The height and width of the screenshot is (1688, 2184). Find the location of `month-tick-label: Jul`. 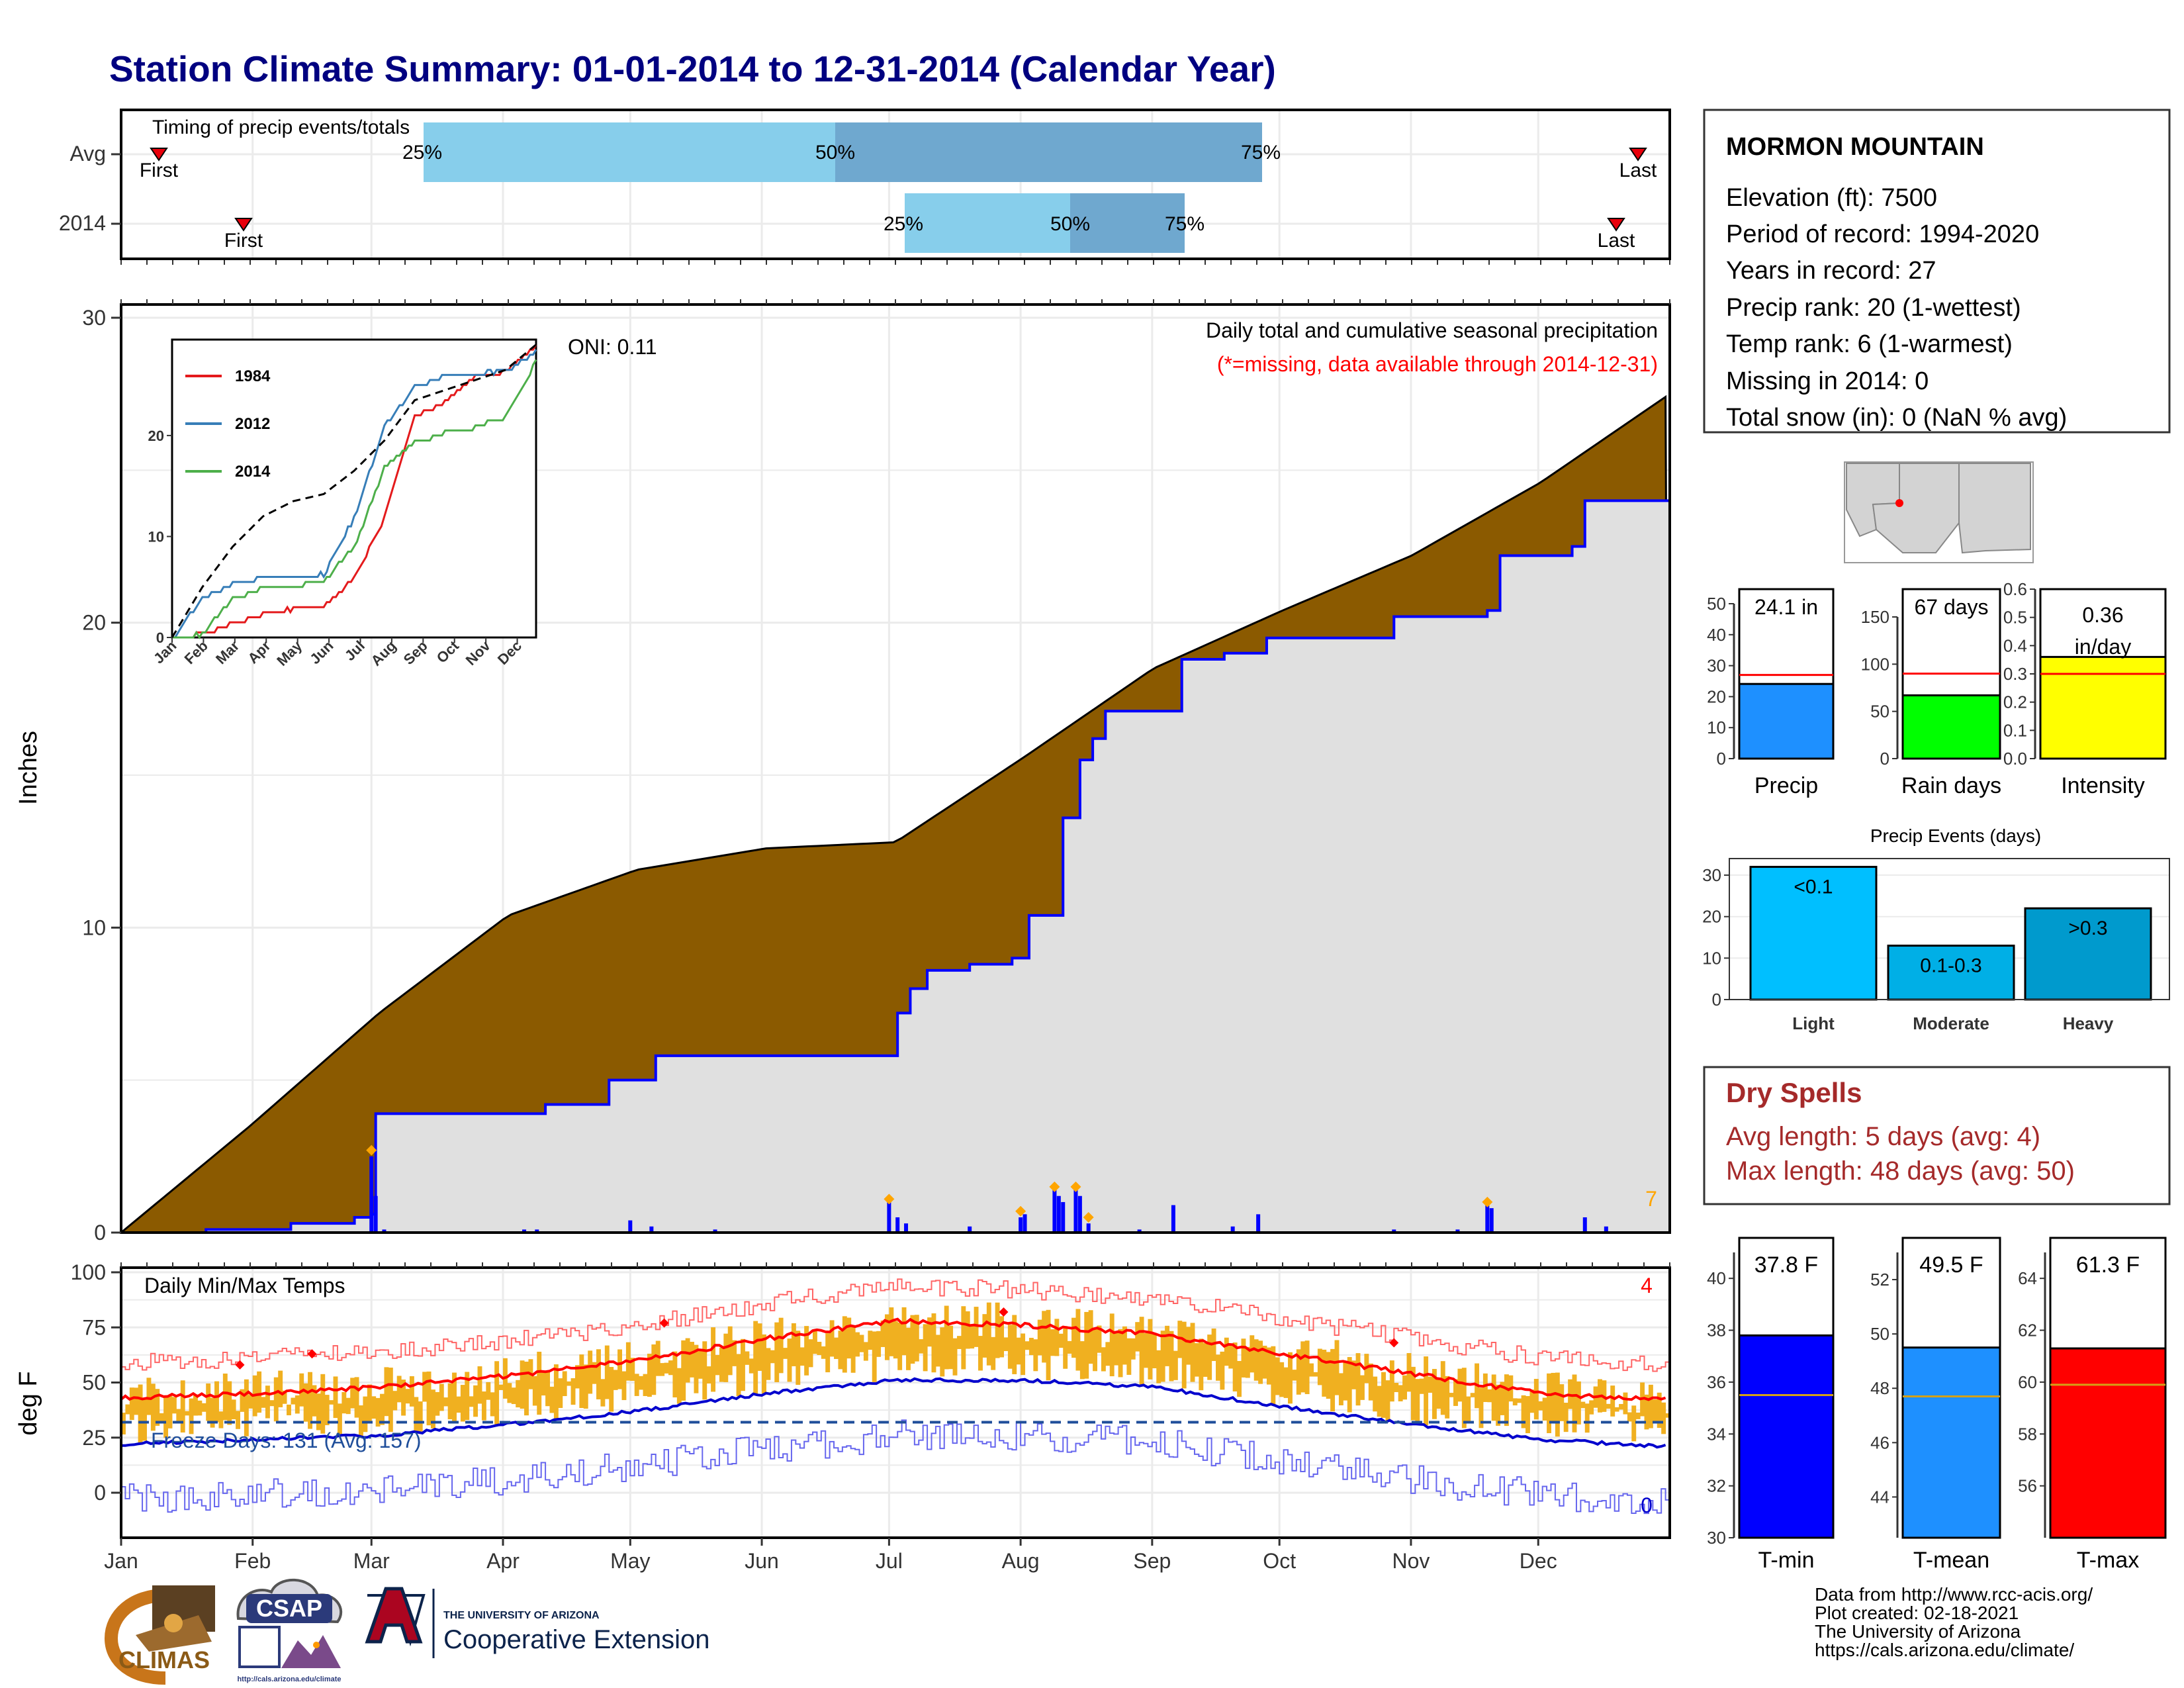

month-tick-label: Jul is located at coordinates (889, 1561).